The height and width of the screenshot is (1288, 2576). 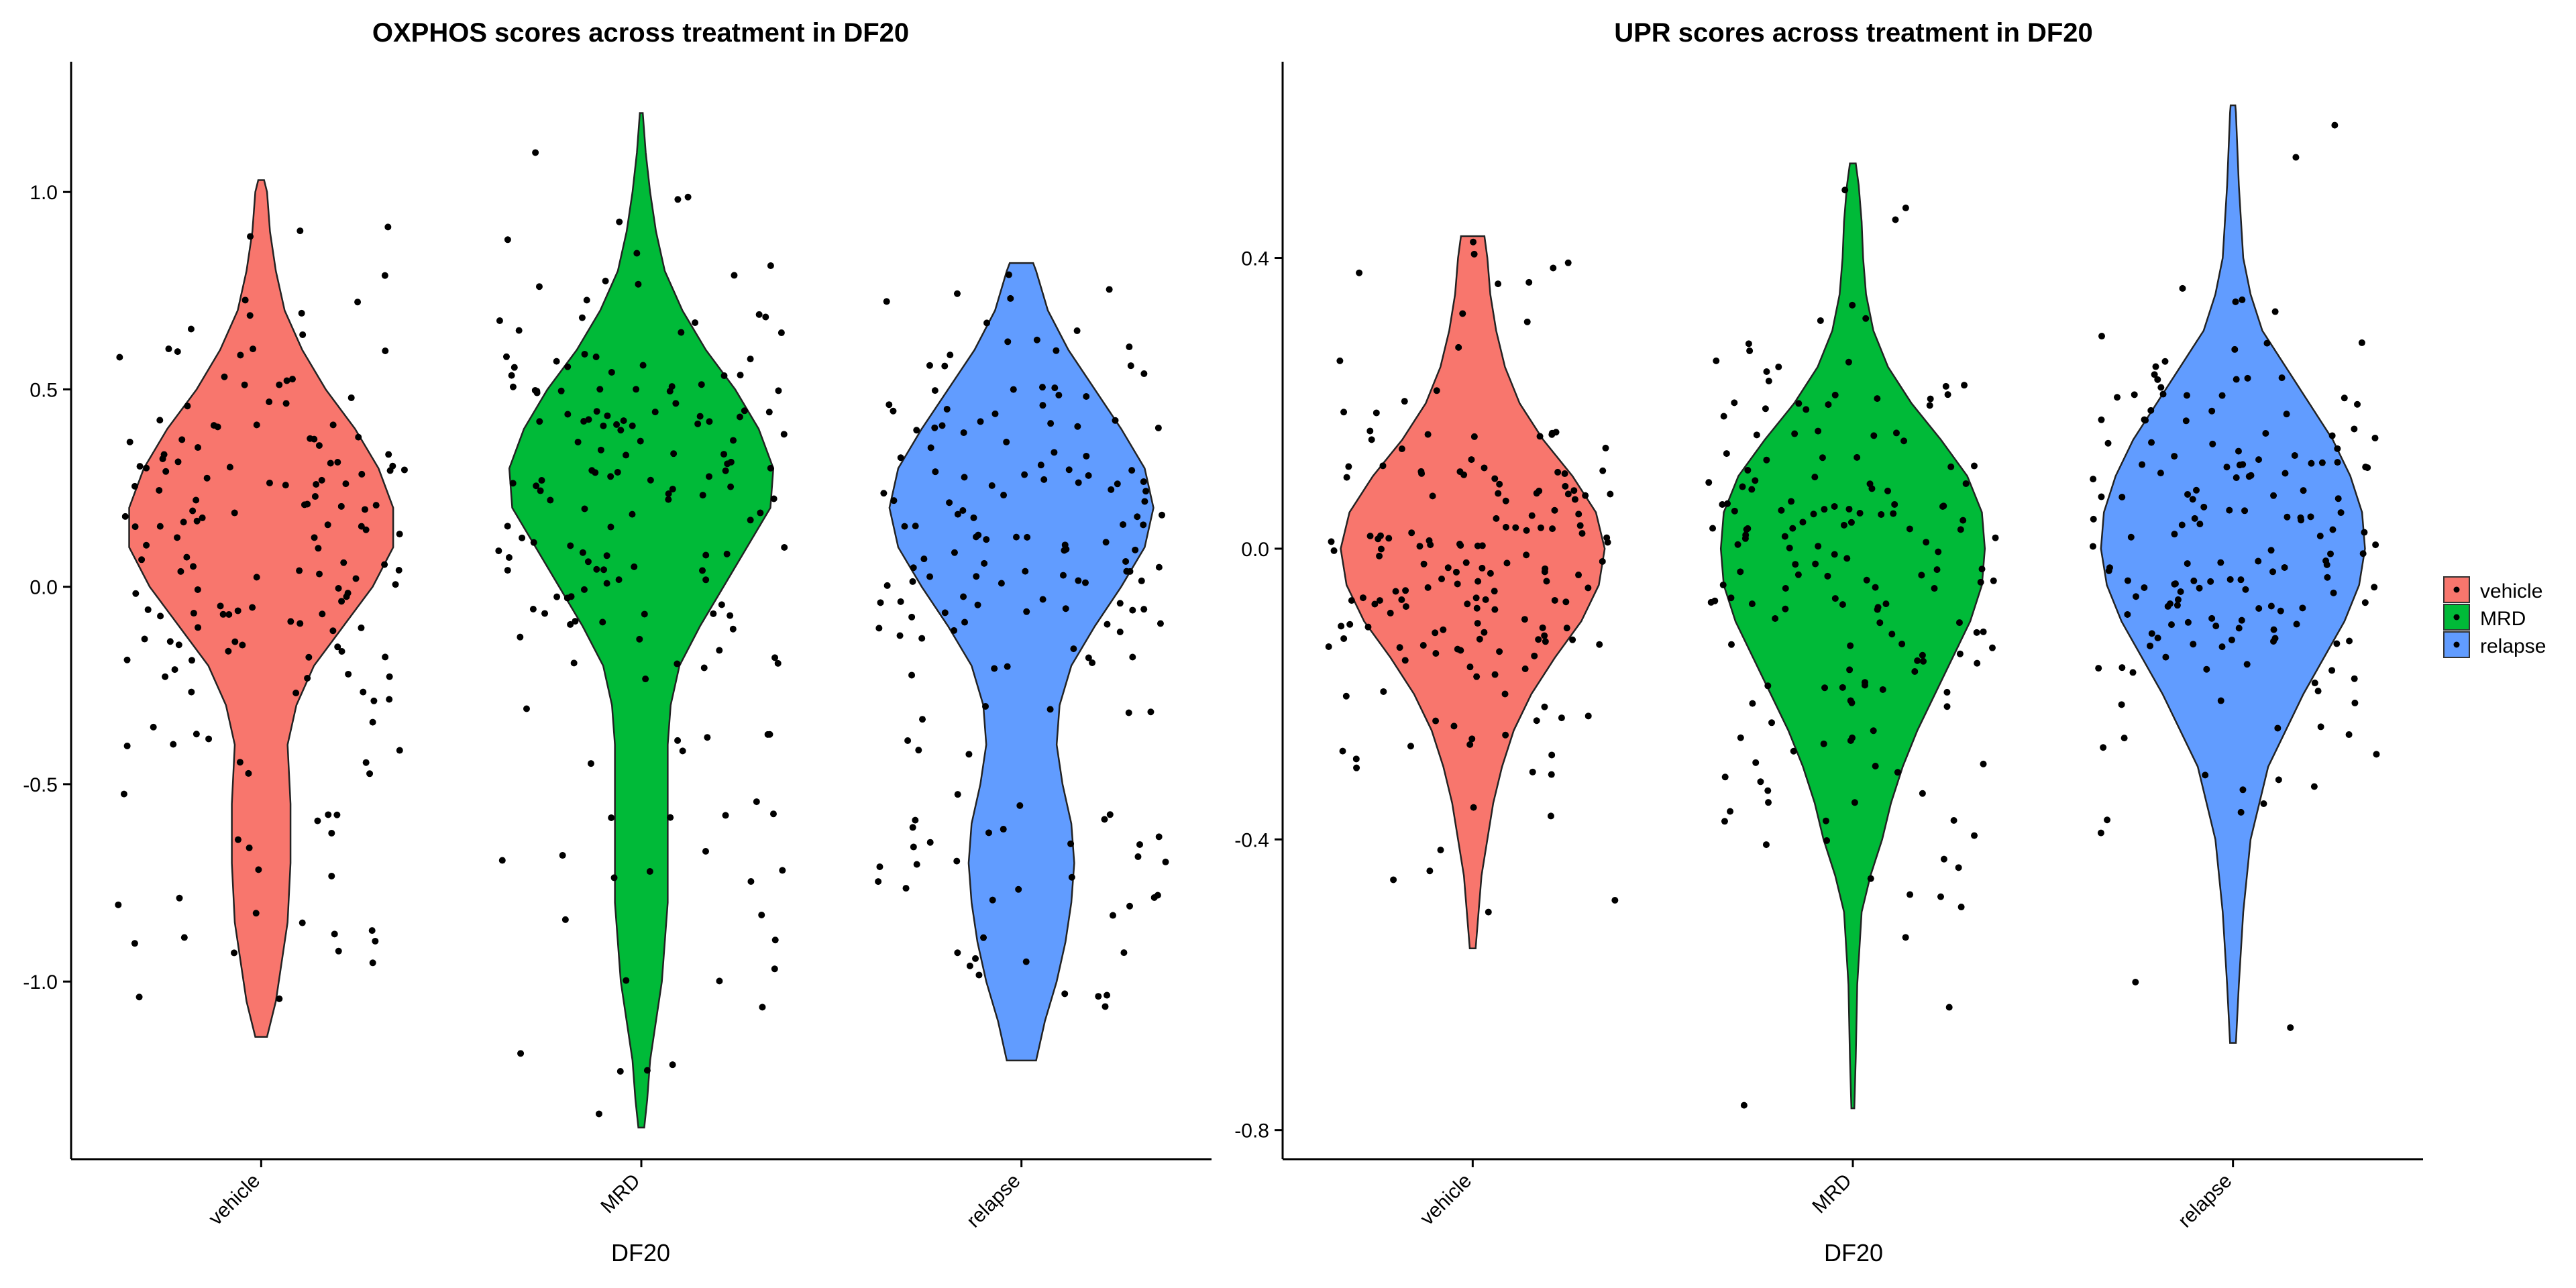 What do you see at coordinates (640, 1253) in the screenshot?
I see `x-axis-label: DF20` at bounding box center [640, 1253].